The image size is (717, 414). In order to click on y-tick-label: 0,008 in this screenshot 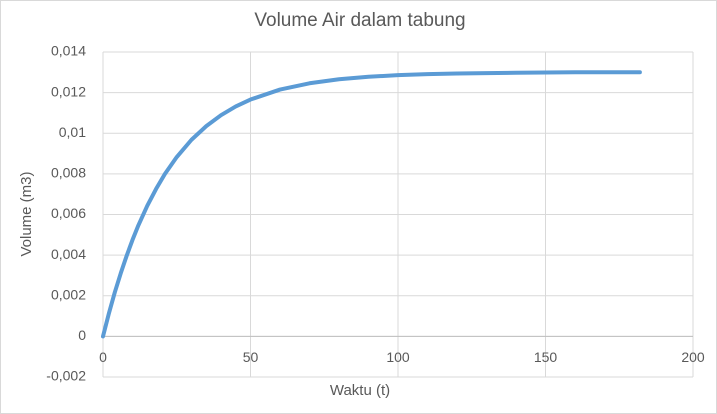, I will do `click(68, 173)`.